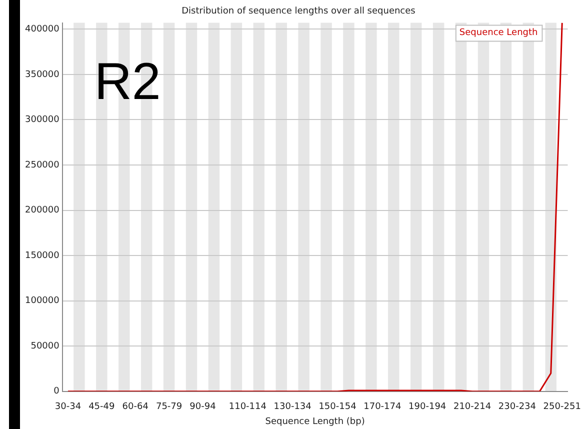  What do you see at coordinates (247, 407) in the screenshot?
I see `x-tick-label: 110-114` at bounding box center [247, 407].